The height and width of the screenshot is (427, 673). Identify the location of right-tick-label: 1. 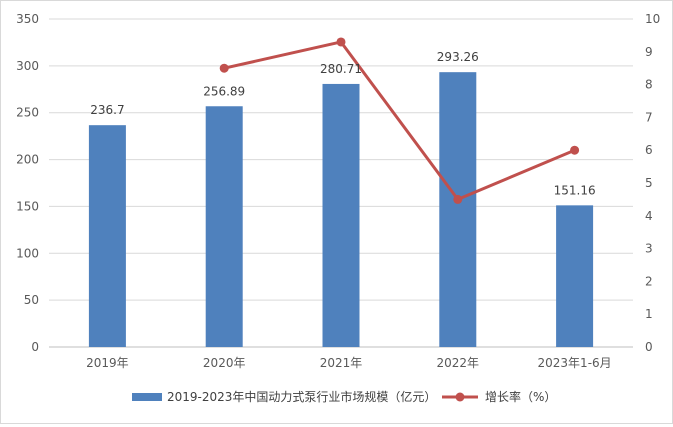
(649, 314).